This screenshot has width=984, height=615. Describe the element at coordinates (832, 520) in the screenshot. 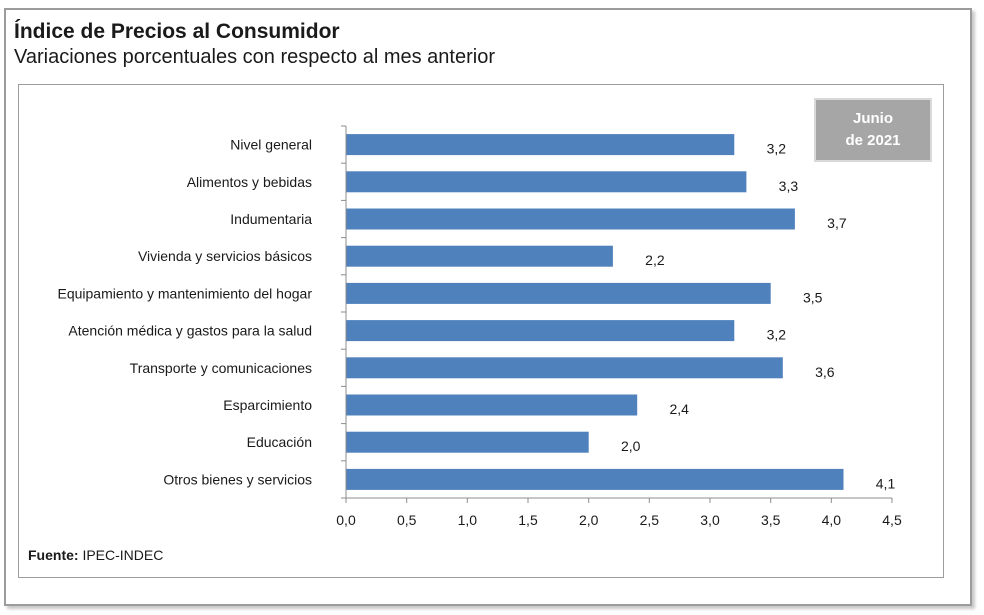

I see `x-tick-label: 4,0` at that location.